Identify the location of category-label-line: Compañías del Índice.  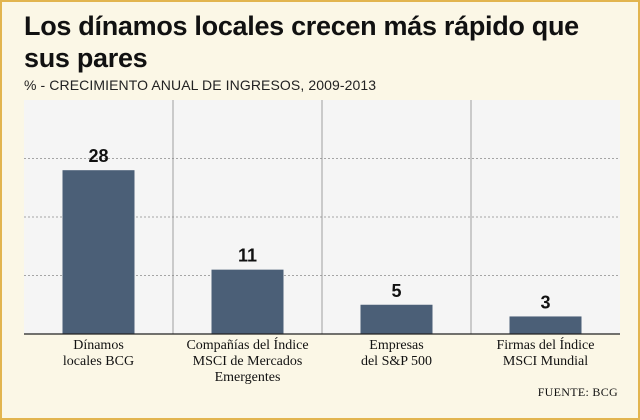
(247, 345).